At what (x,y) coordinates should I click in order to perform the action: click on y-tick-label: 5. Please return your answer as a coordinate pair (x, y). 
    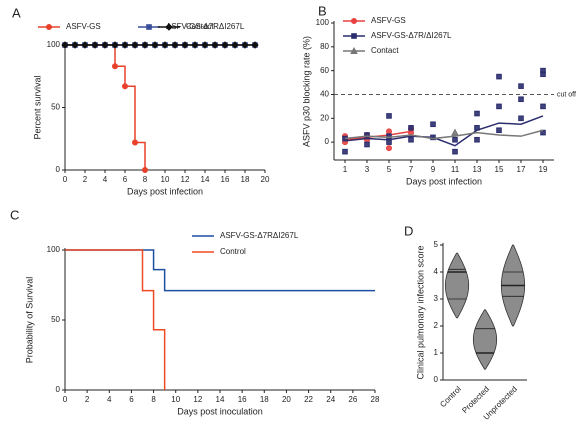
    Looking at the image, I should click on (436, 244).